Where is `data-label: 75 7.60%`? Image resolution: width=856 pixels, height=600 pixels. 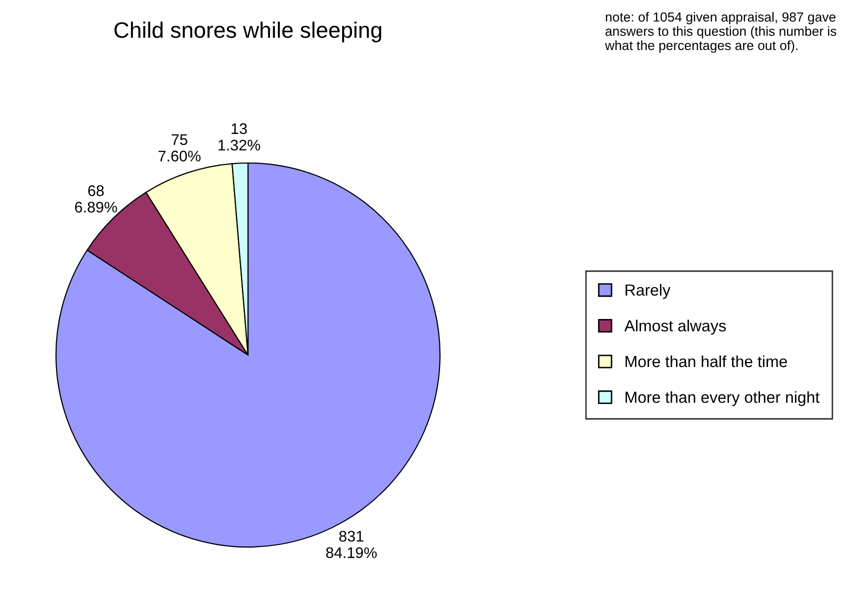
data-label: 75 7.60% is located at coordinates (179, 148).